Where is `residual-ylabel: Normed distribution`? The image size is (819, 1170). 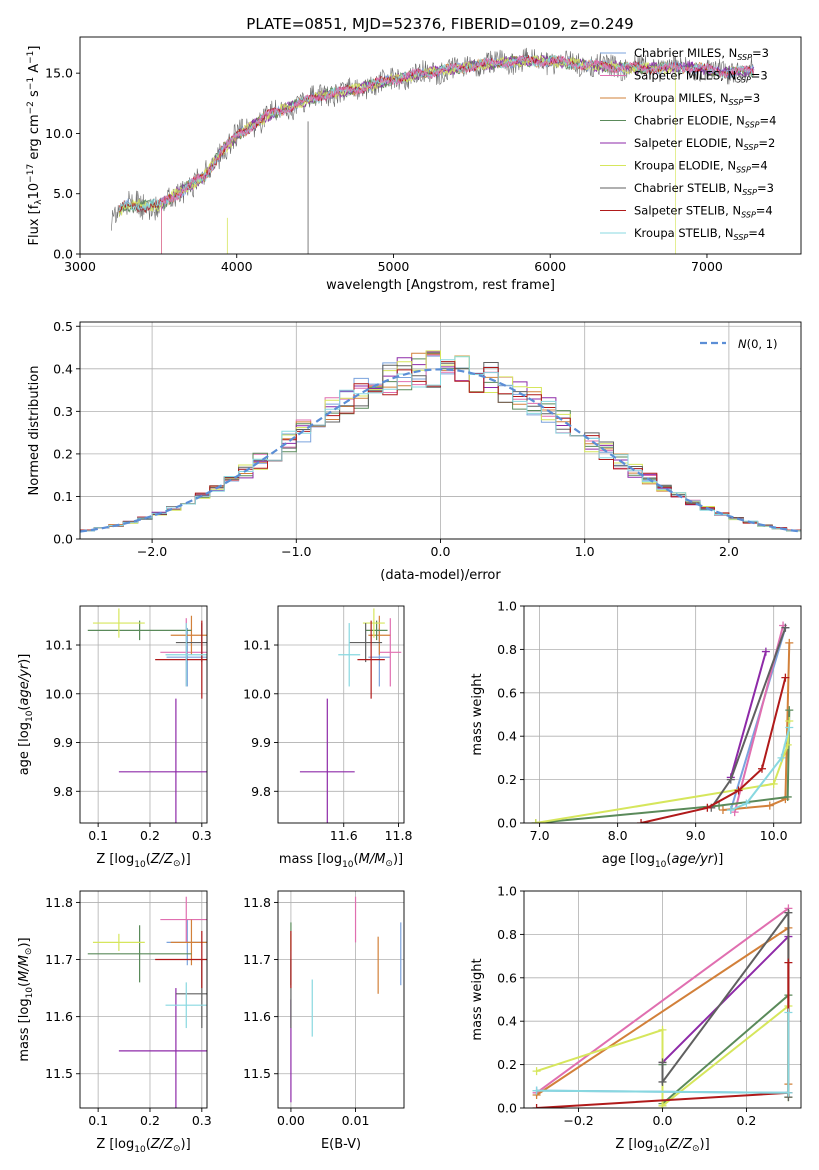
residual-ylabel: Normed distribution is located at coordinates (34, 431).